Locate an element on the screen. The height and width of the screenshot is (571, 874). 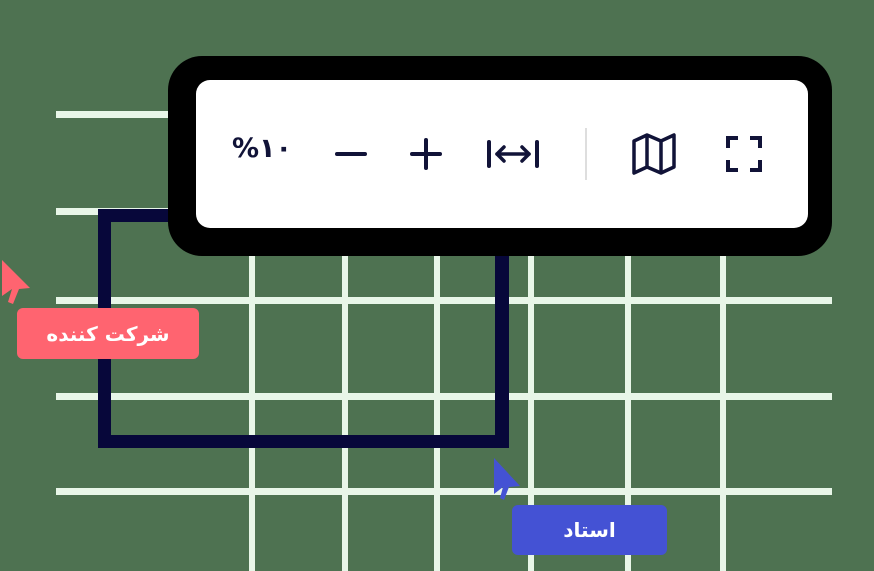
teacher-name-badge: استاد is located at coordinates (589, 530).